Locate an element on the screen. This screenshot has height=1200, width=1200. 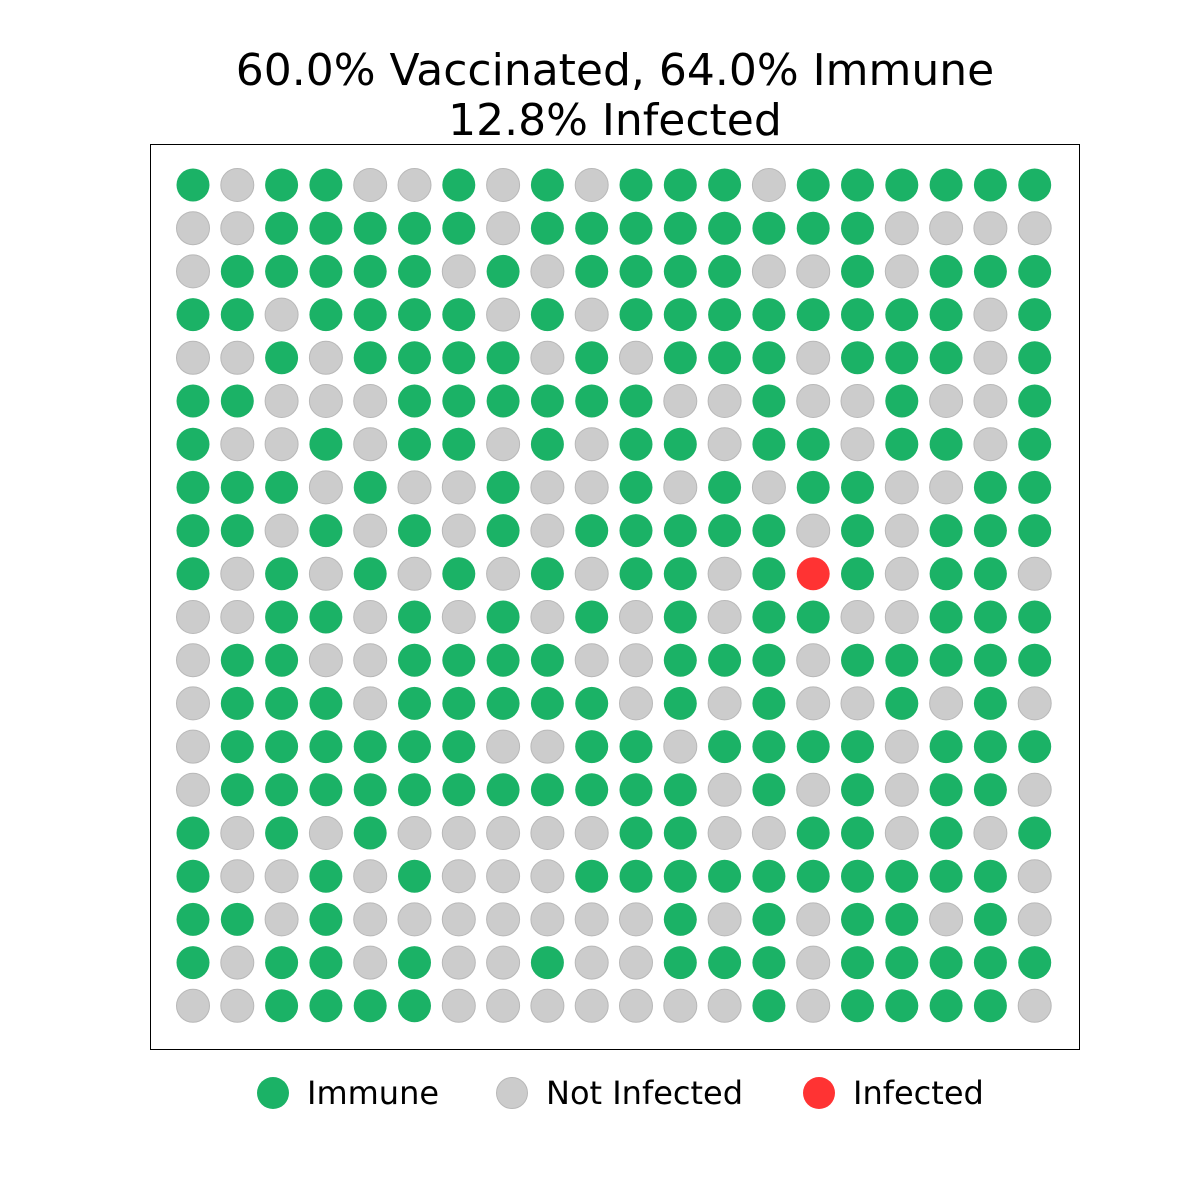
legend-label-not-infected: Not Infected is located at coordinates (645, 1093).